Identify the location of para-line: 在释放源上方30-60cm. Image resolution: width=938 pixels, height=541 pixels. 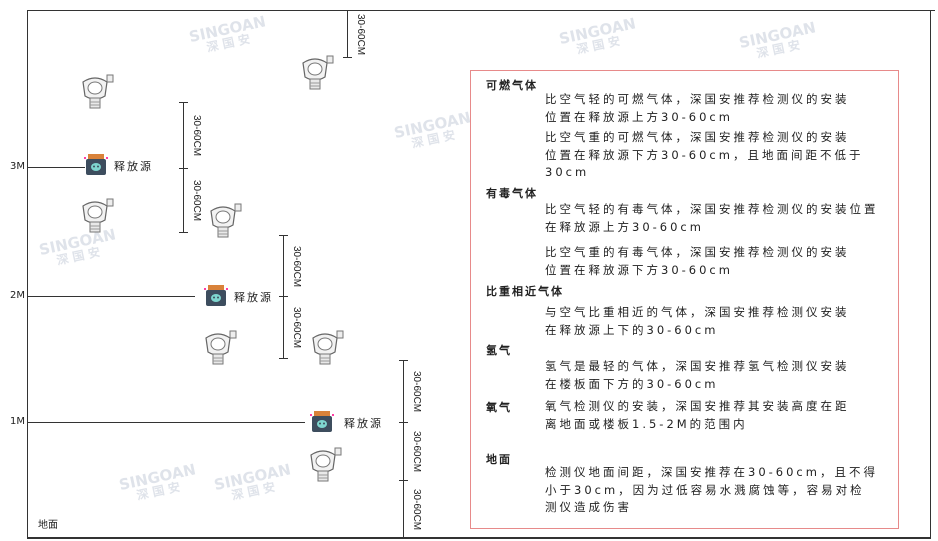
(624, 226).